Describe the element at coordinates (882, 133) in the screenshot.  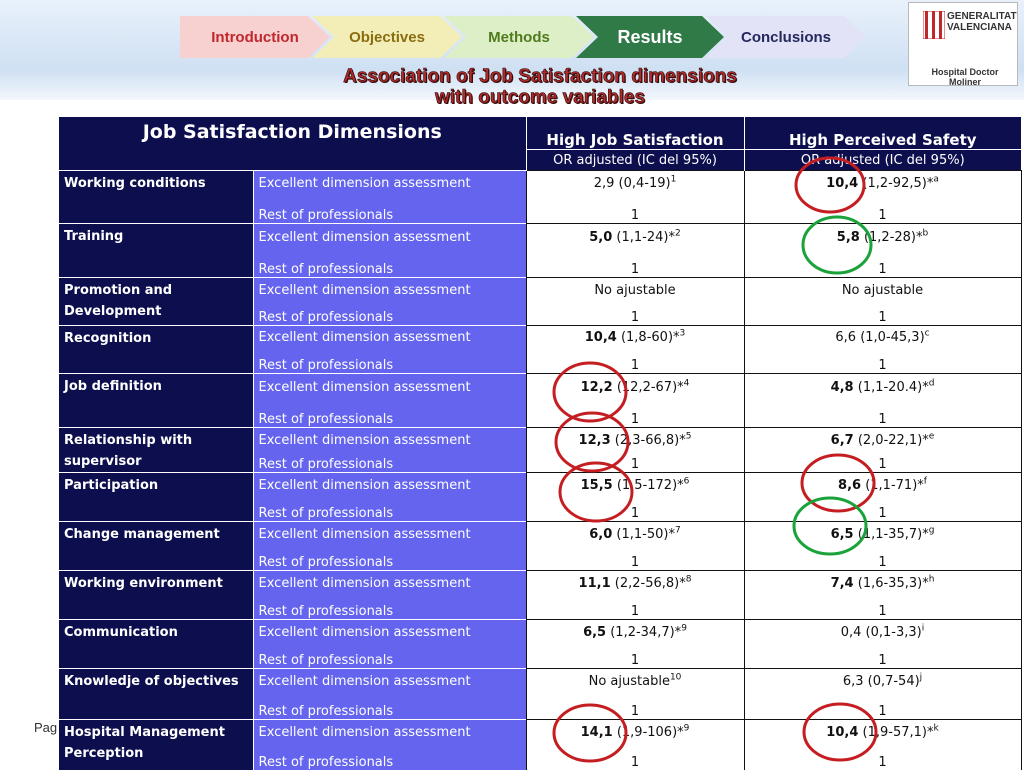
I see `header-high-perceived-safety: High Perceived Safety` at that location.